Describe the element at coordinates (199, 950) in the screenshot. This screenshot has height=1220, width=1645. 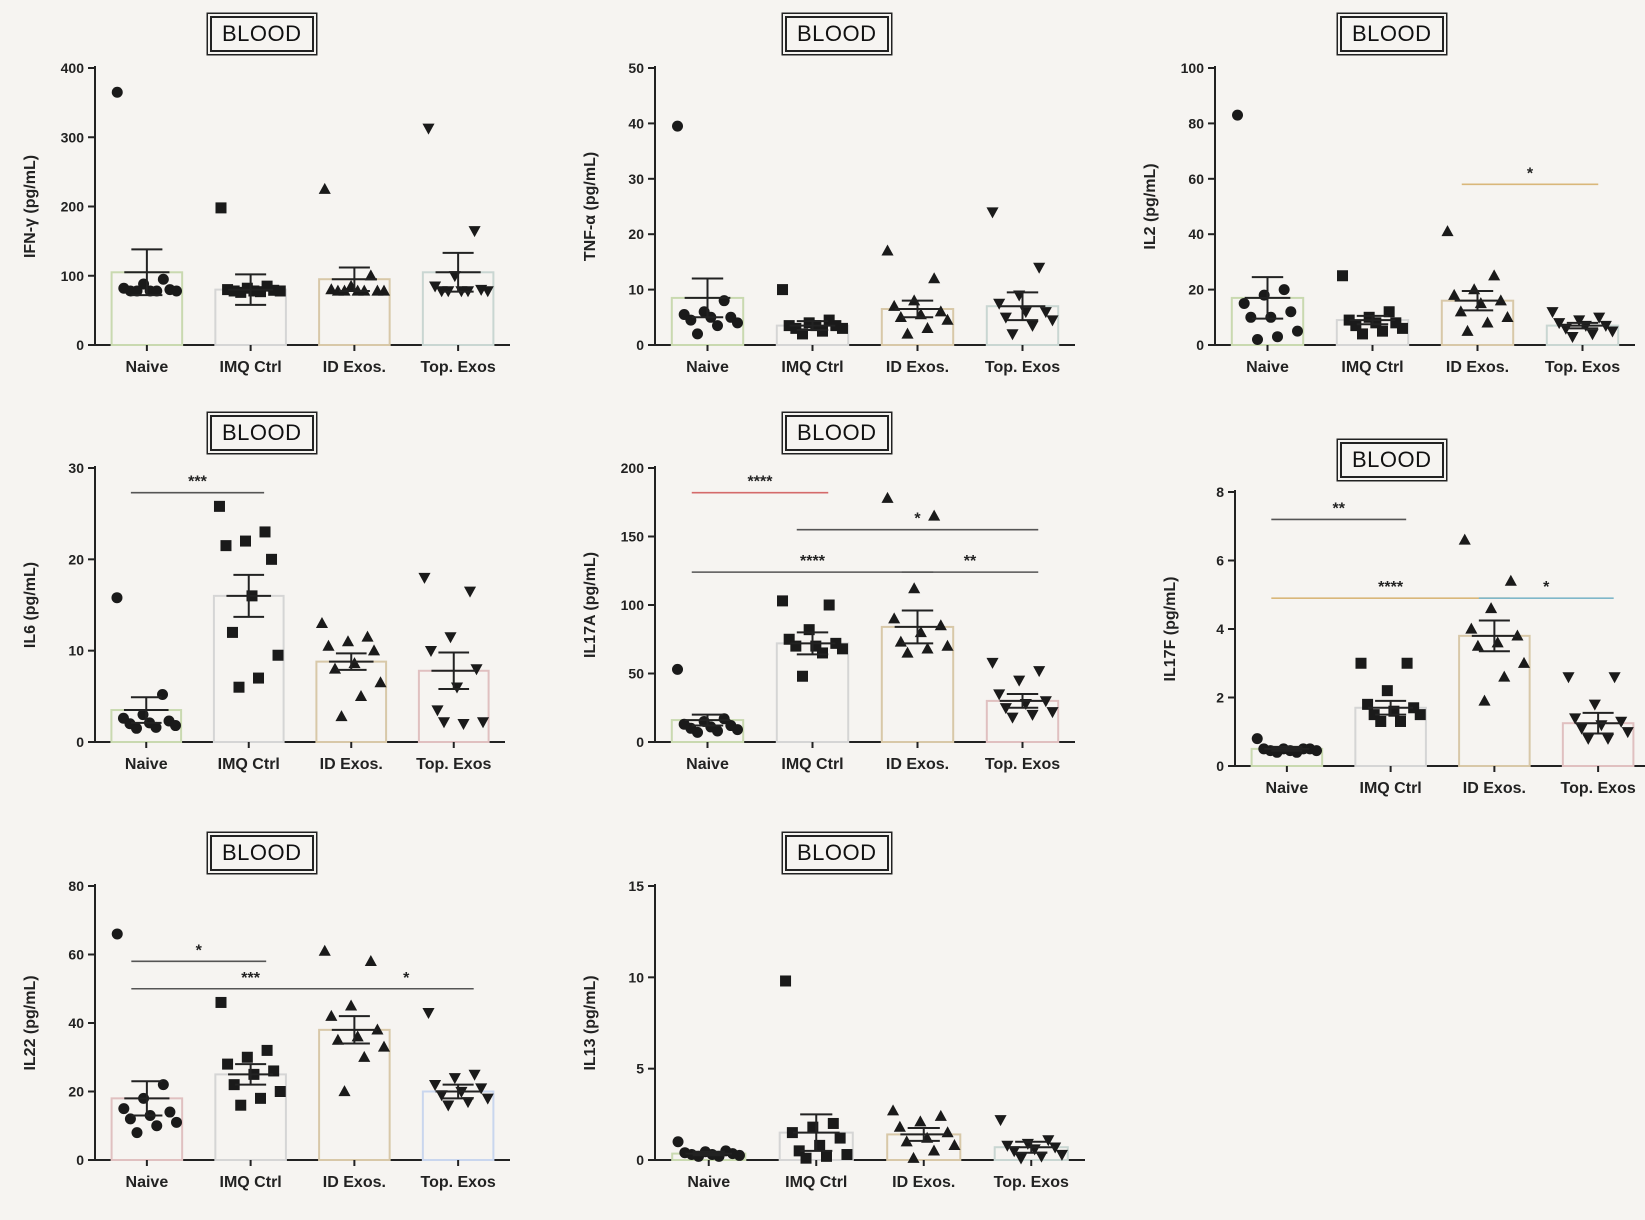
I see `significance-label: *` at that location.